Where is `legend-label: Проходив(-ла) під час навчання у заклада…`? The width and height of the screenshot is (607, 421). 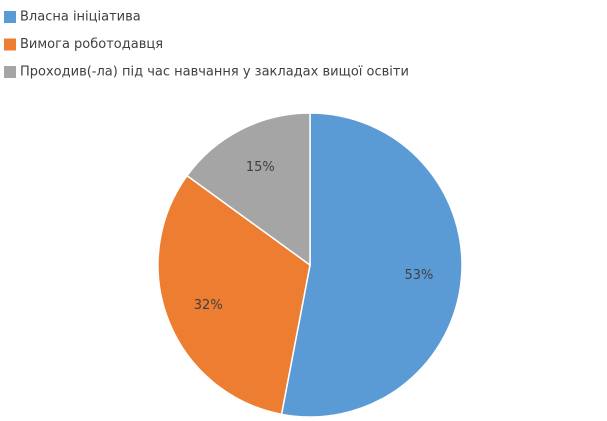 legend-label: Проходив(-ла) під час навчання у заклада… is located at coordinates (214, 72).